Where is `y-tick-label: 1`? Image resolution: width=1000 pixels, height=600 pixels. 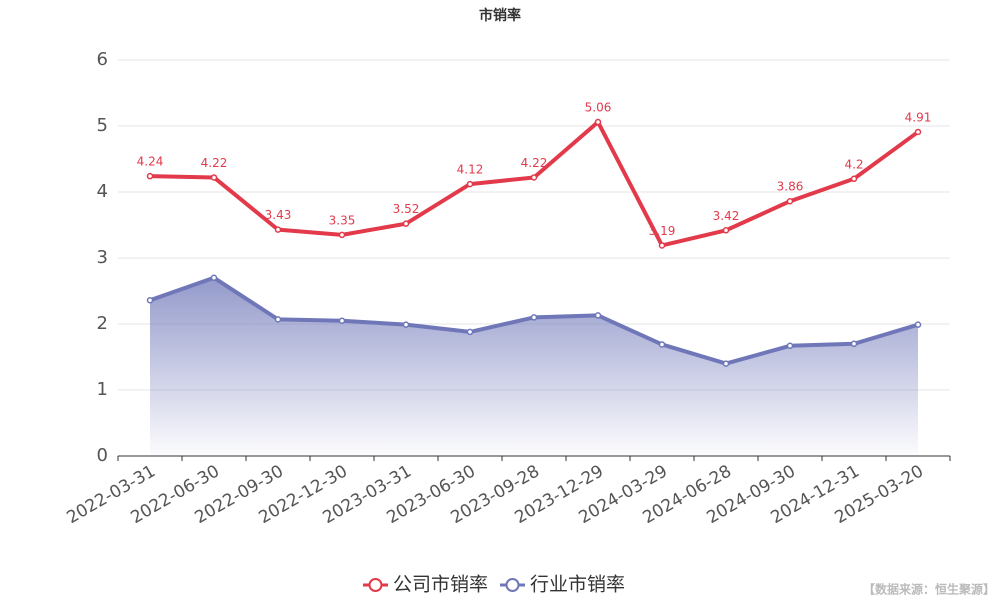
y-tick-label: 1 is located at coordinates (102, 389).